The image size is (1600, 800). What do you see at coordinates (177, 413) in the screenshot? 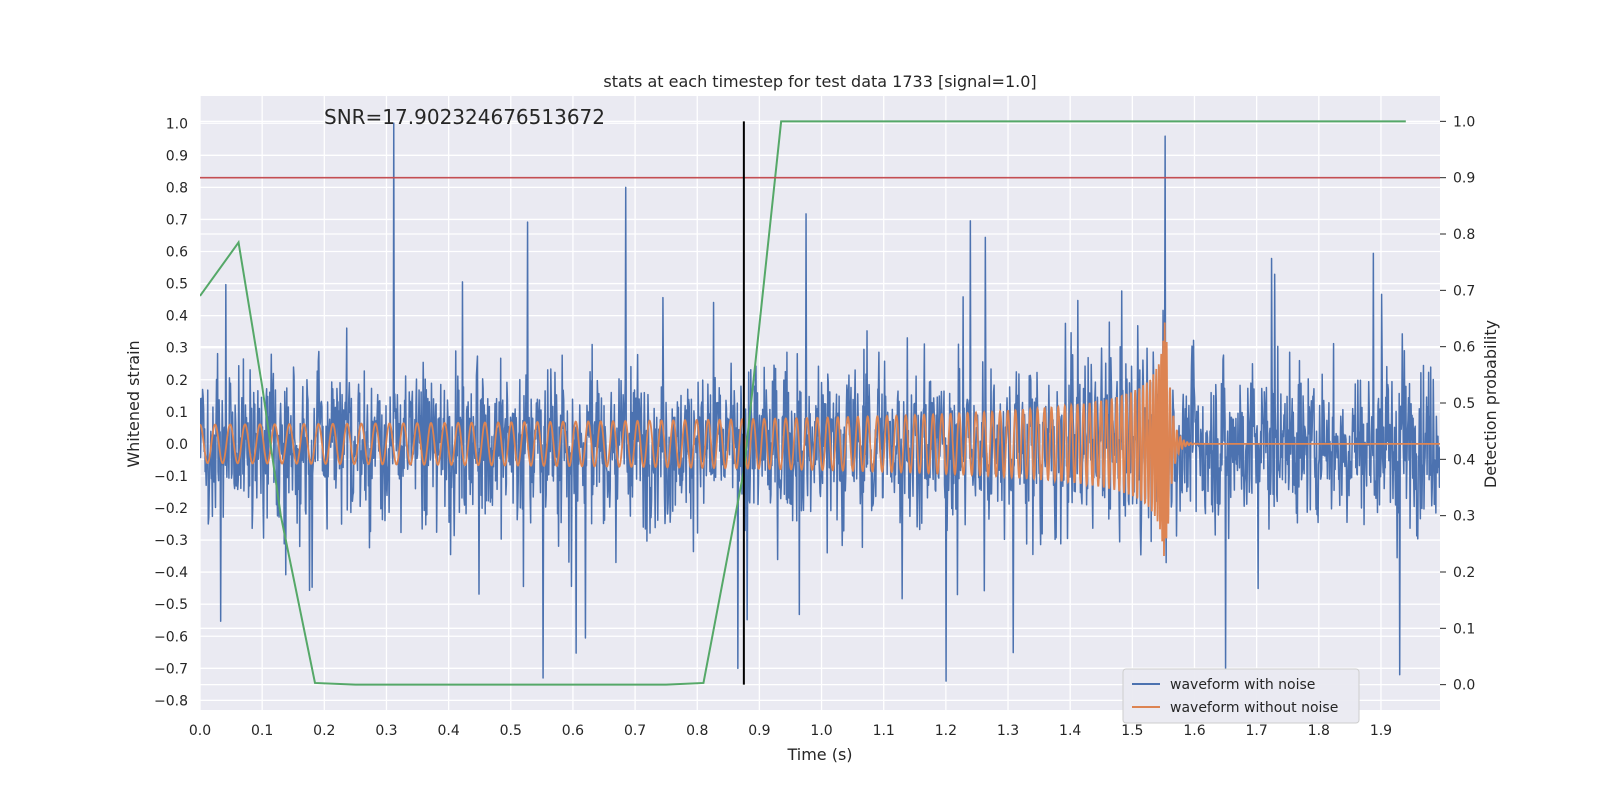
I see `y-tick-label: 0.1` at bounding box center [177, 413].